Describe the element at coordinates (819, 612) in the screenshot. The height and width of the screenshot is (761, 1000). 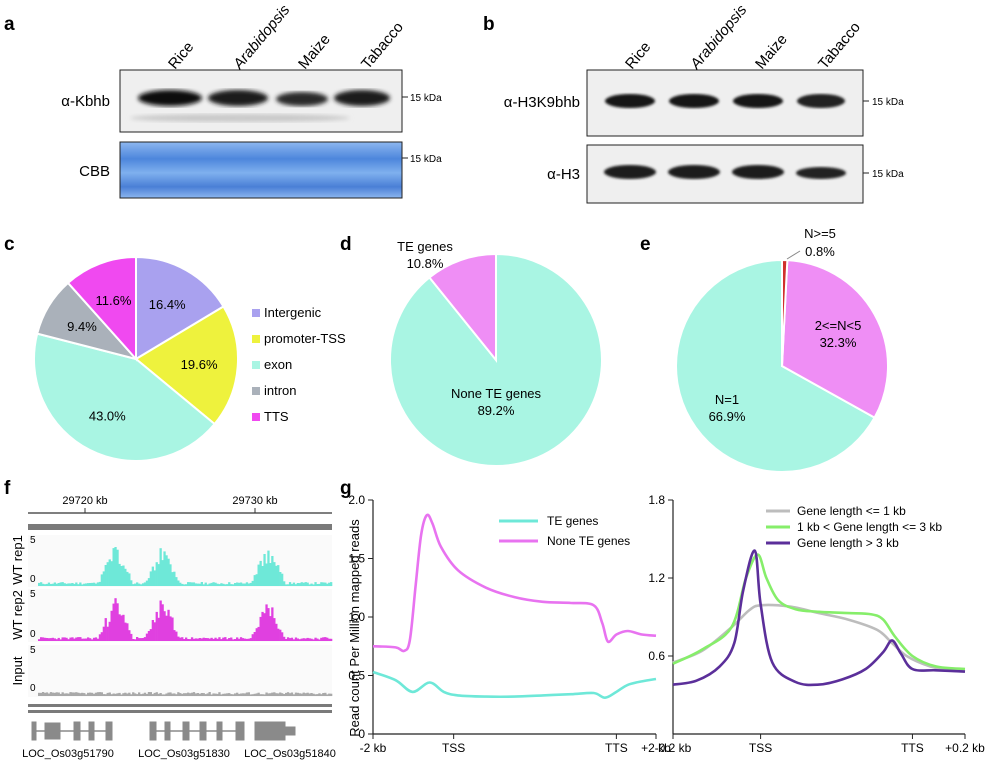
I see `series-line-1-kb-gene-length-3-kb` at that location.